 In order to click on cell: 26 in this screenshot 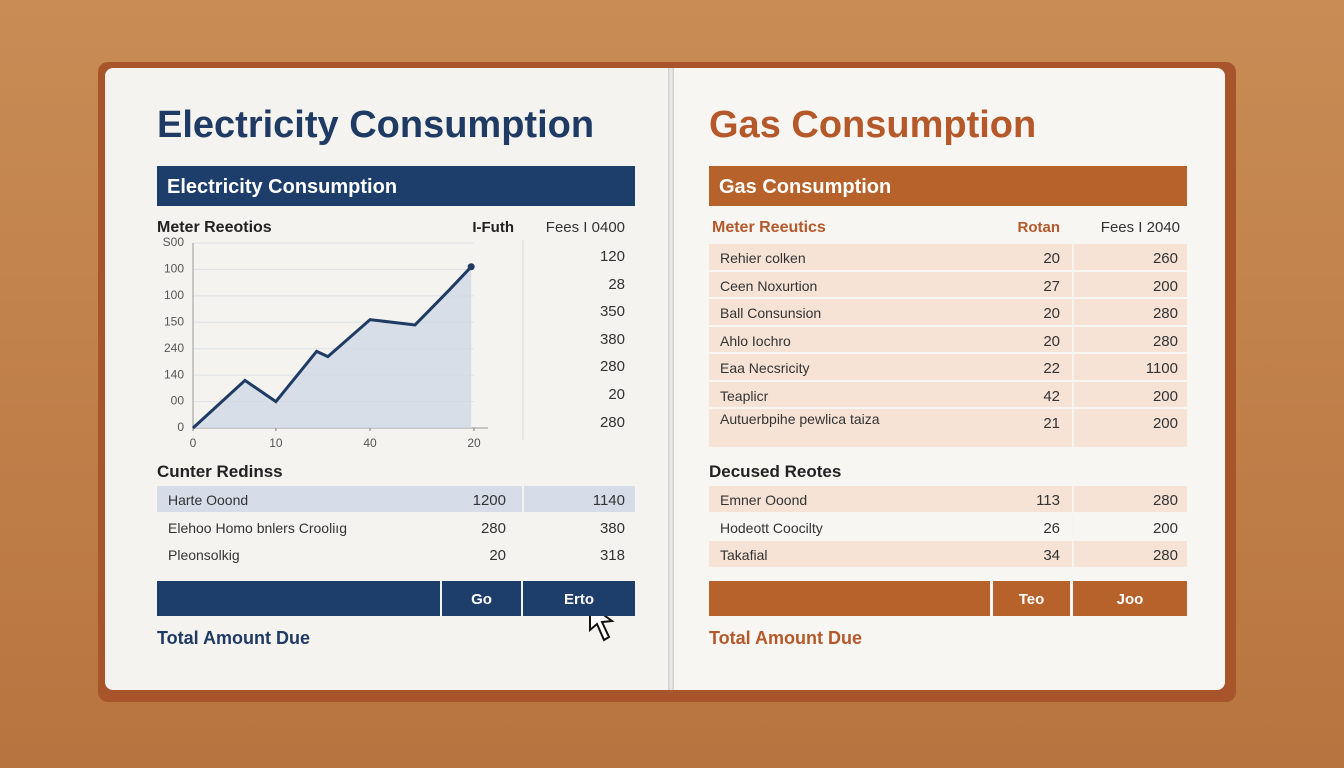, I will do `click(1051, 528)`.